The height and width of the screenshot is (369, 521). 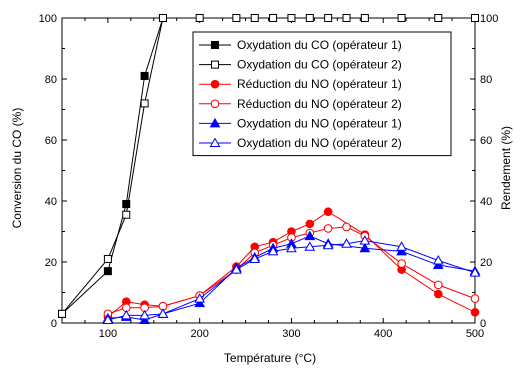 I want to click on x-tick-label: 500, so click(x=475, y=334).